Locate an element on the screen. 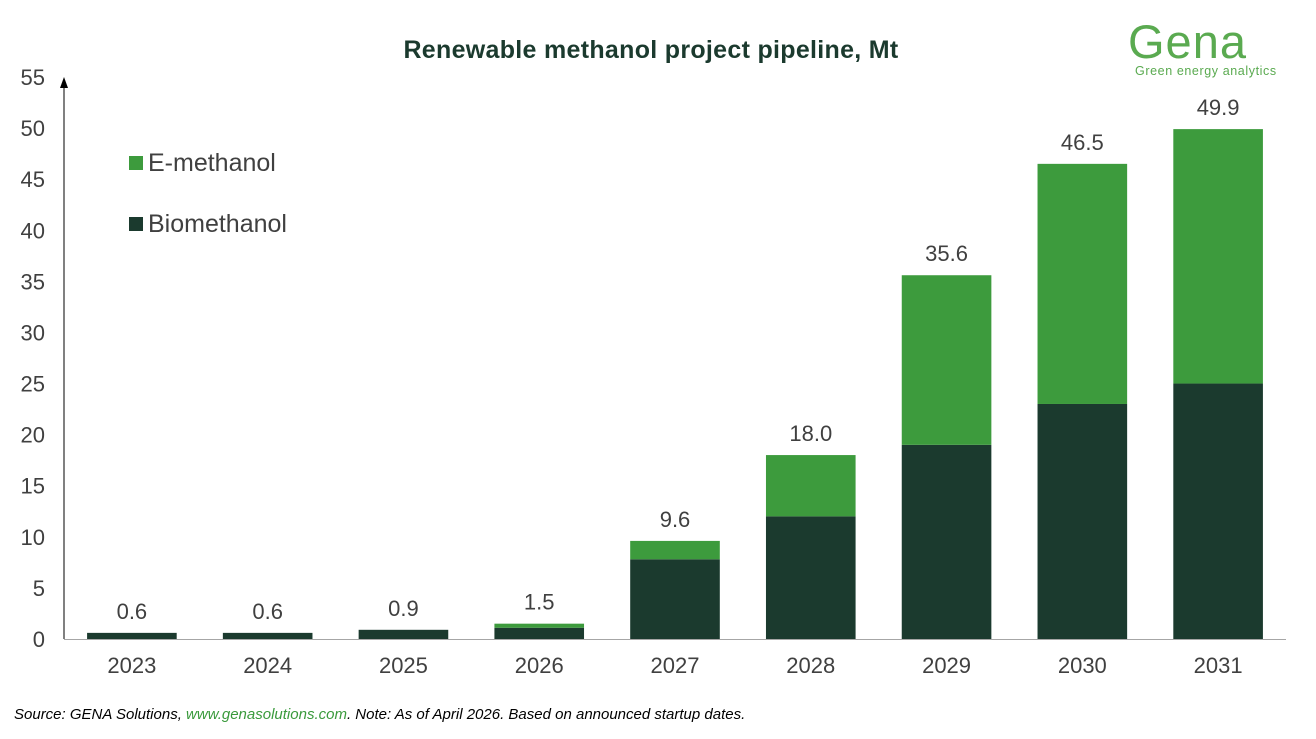  data-label-total-2023: 0.6 is located at coordinates (132, 611).